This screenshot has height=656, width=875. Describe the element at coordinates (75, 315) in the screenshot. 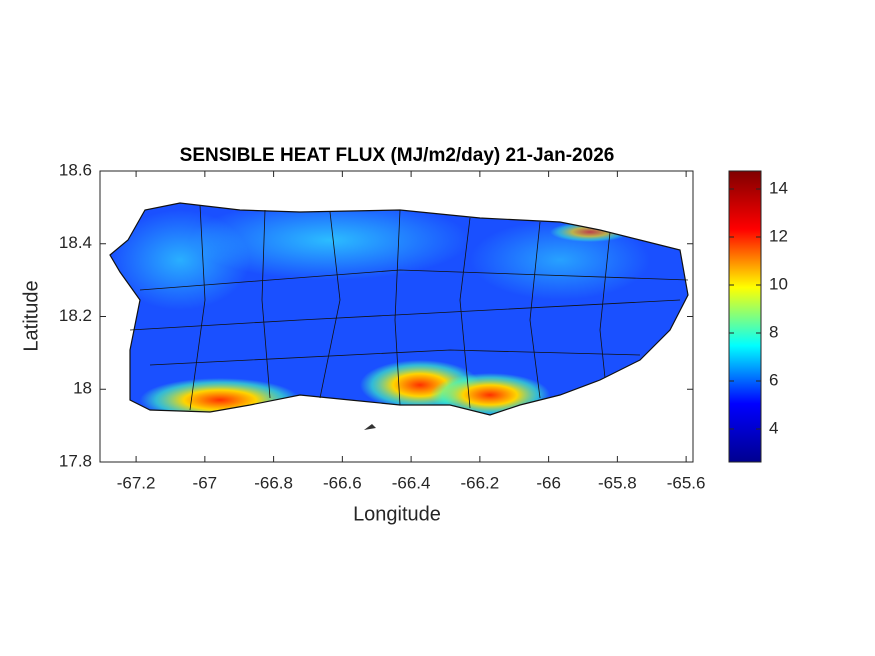

I see `y-tick-label: 18.2` at that location.